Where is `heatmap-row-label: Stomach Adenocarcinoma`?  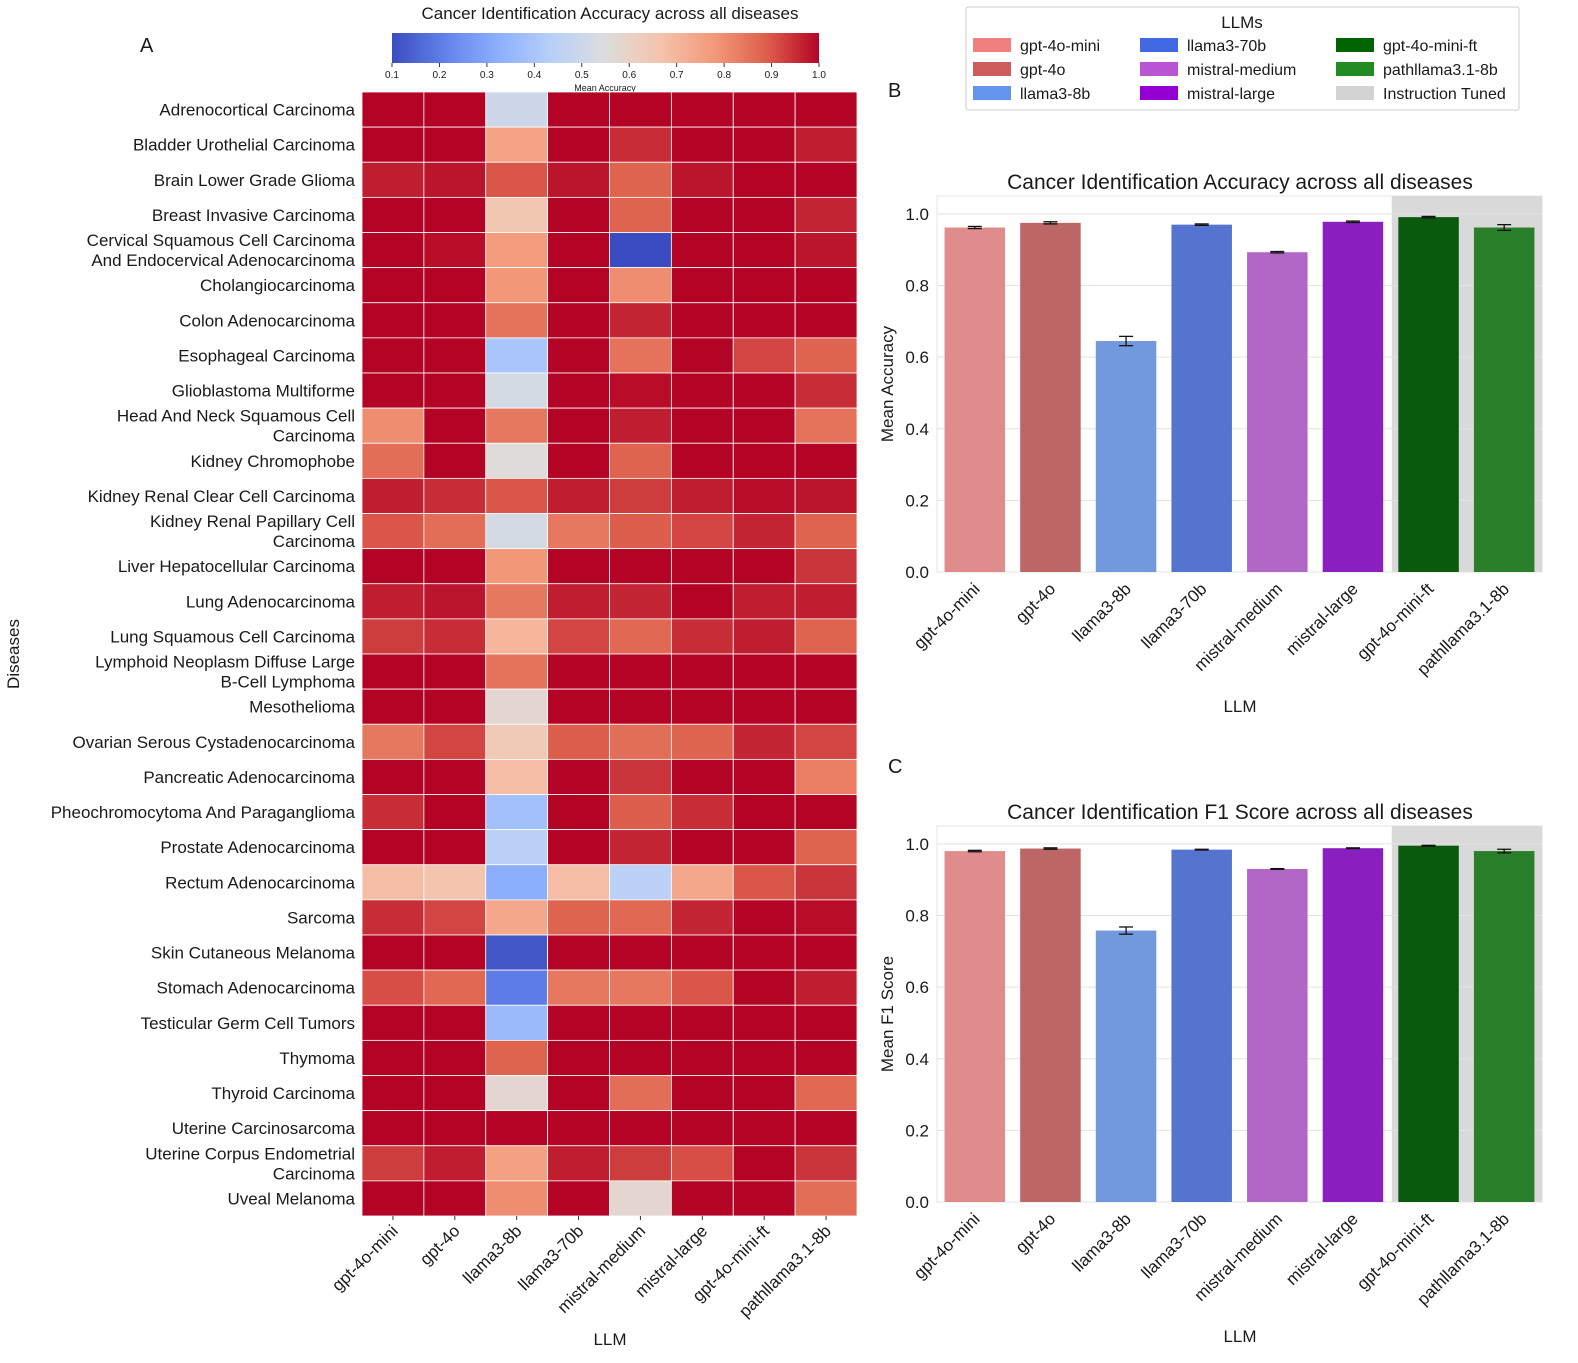 heatmap-row-label: Stomach Adenocarcinoma is located at coordinates (256, 988).